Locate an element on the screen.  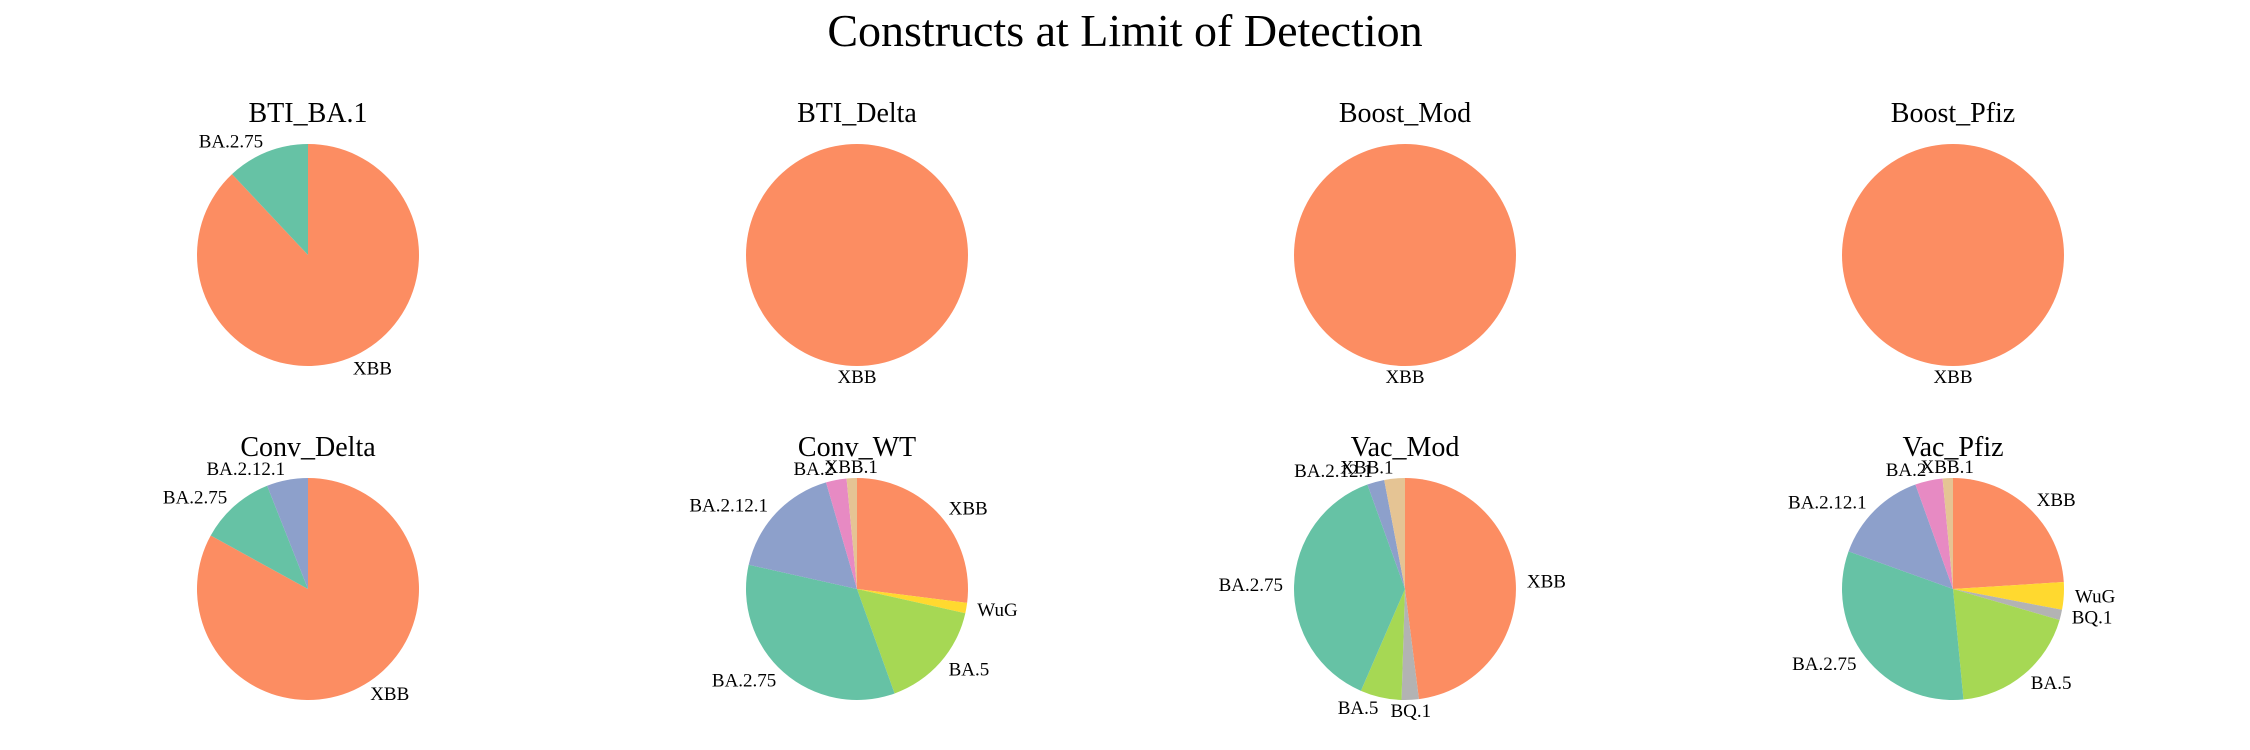
pie-title: Conv_Delta is located at coordinates (308, 447).